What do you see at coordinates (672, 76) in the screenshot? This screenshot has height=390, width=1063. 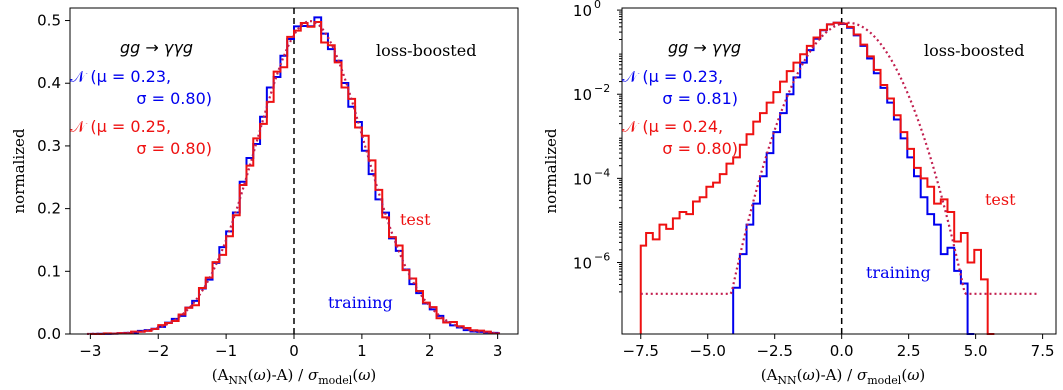 I see `right-fit-training-line1: 𝒩 (μ = 0.23,` at bounding box center [672, 76].